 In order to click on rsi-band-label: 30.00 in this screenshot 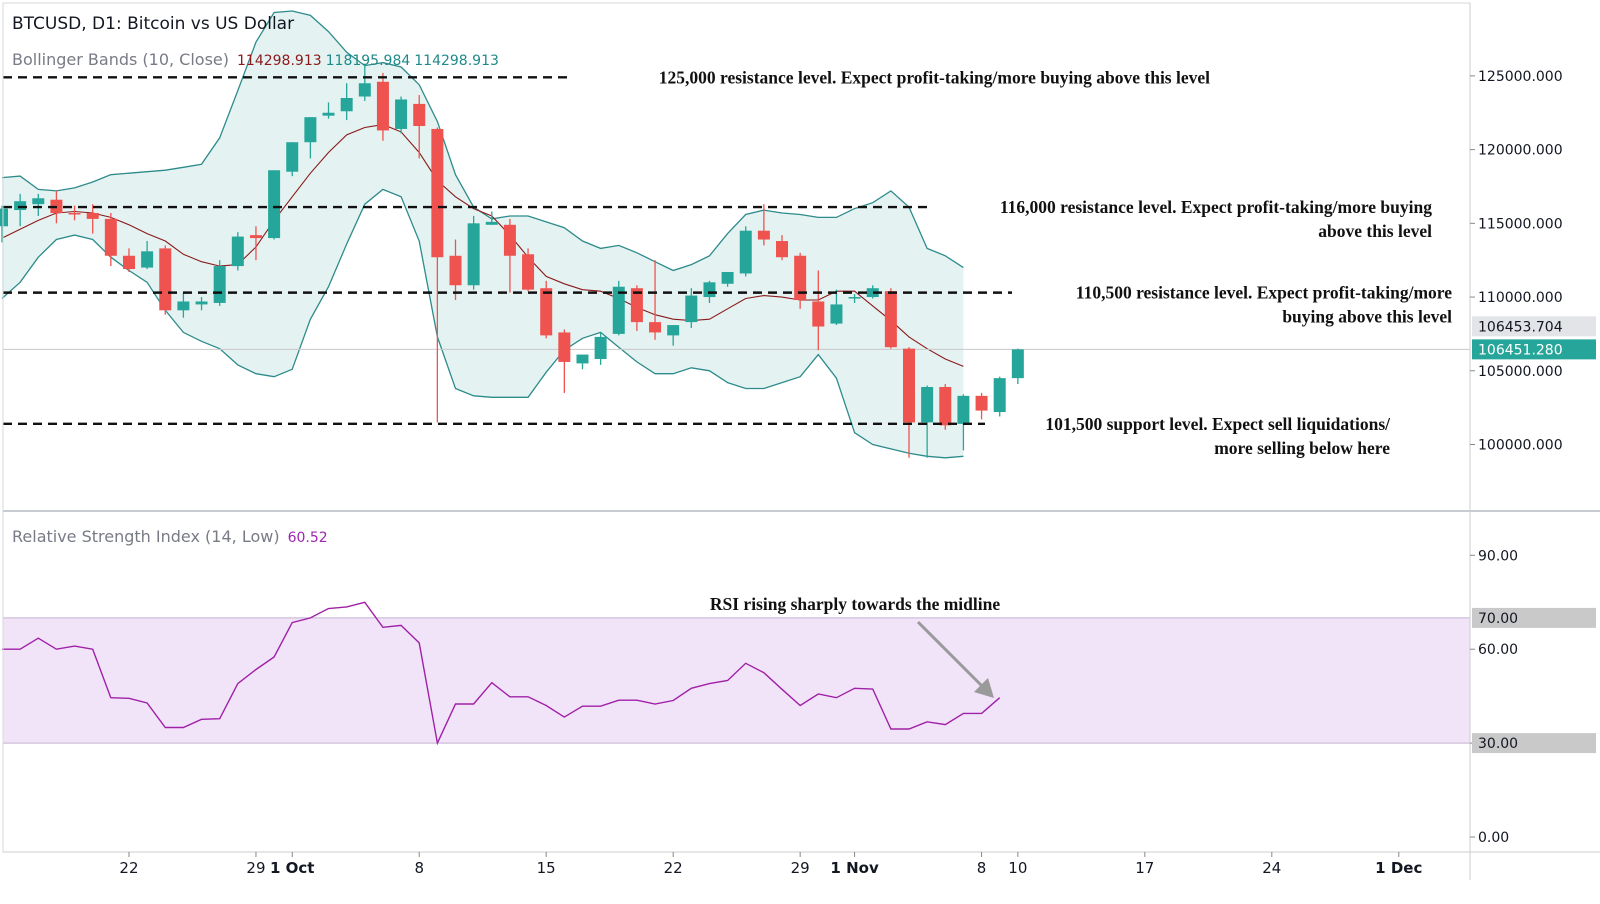, I will do `click(1498, 744)`.